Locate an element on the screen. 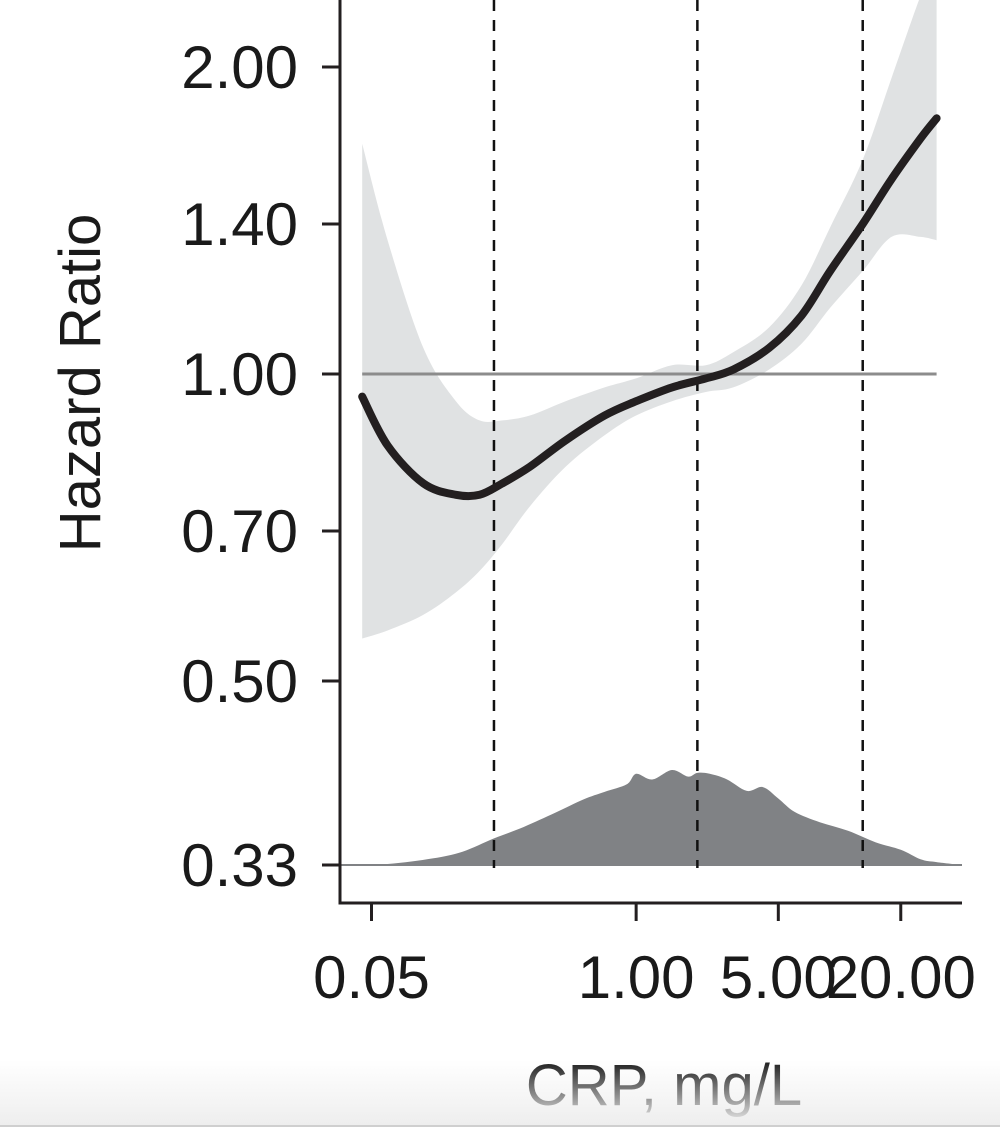 This screenshot has width=1000, height=1127. crp-distribution is located at coordinates (651, 817).